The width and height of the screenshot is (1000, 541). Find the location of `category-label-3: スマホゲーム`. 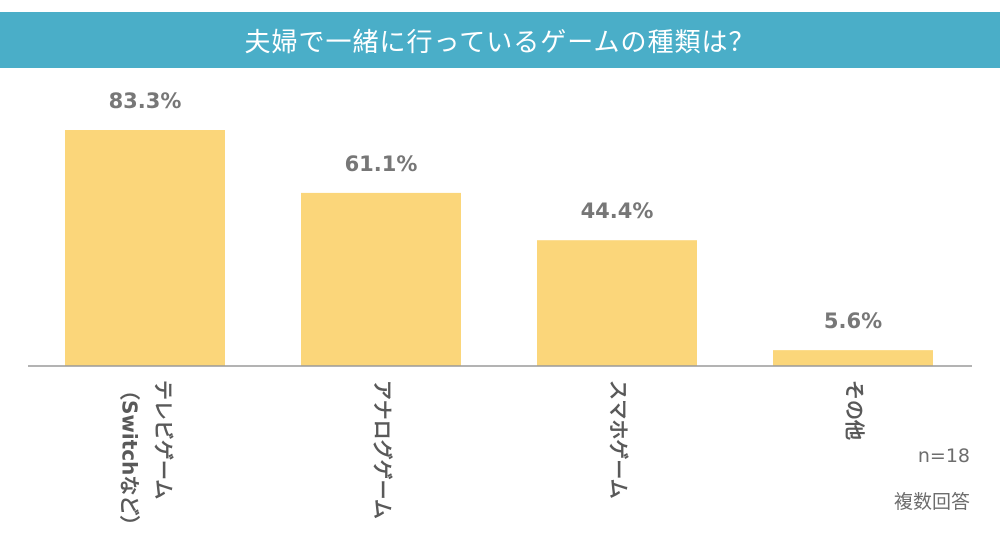

category-label-3: スマホゲーム is located at coordinates (619, 439).